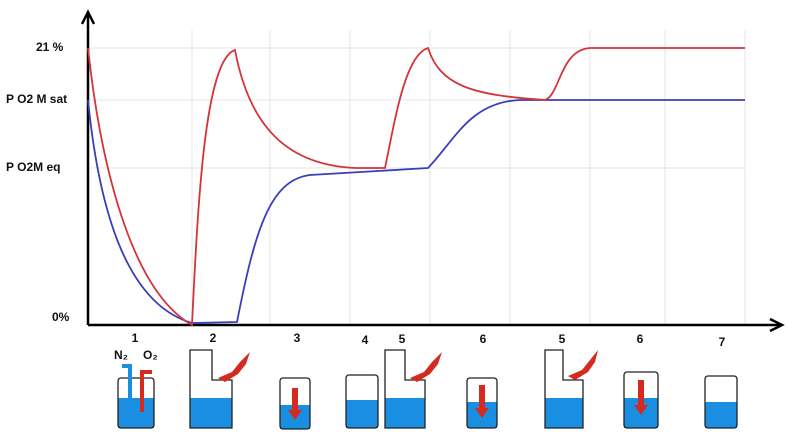  I want to click on gas-label: N₂, so click(121, 355).